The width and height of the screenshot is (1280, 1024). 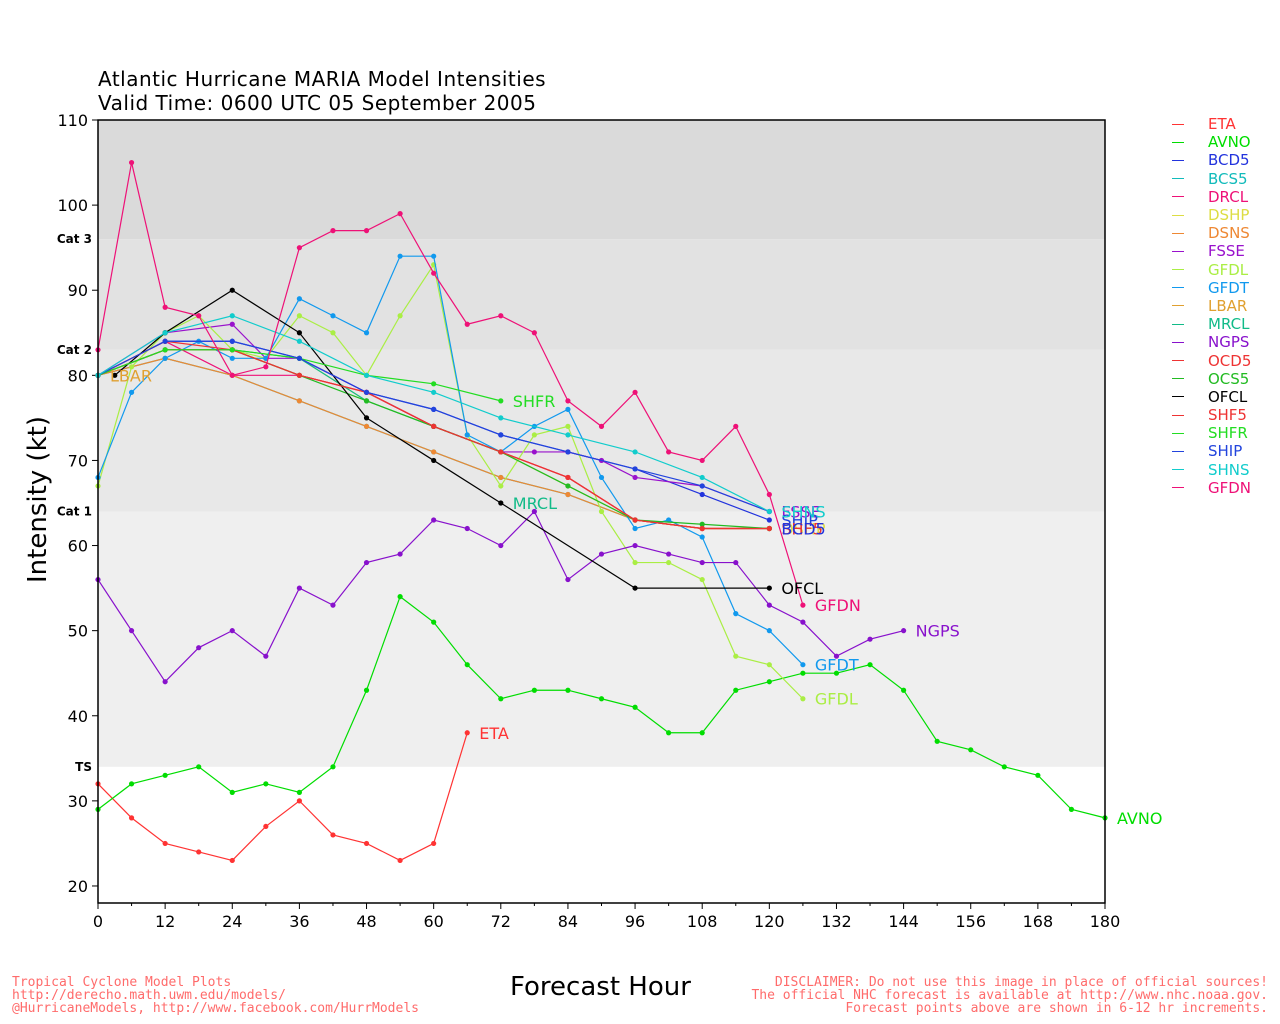 I want to click on series-eta, so click(x=282, y=797).